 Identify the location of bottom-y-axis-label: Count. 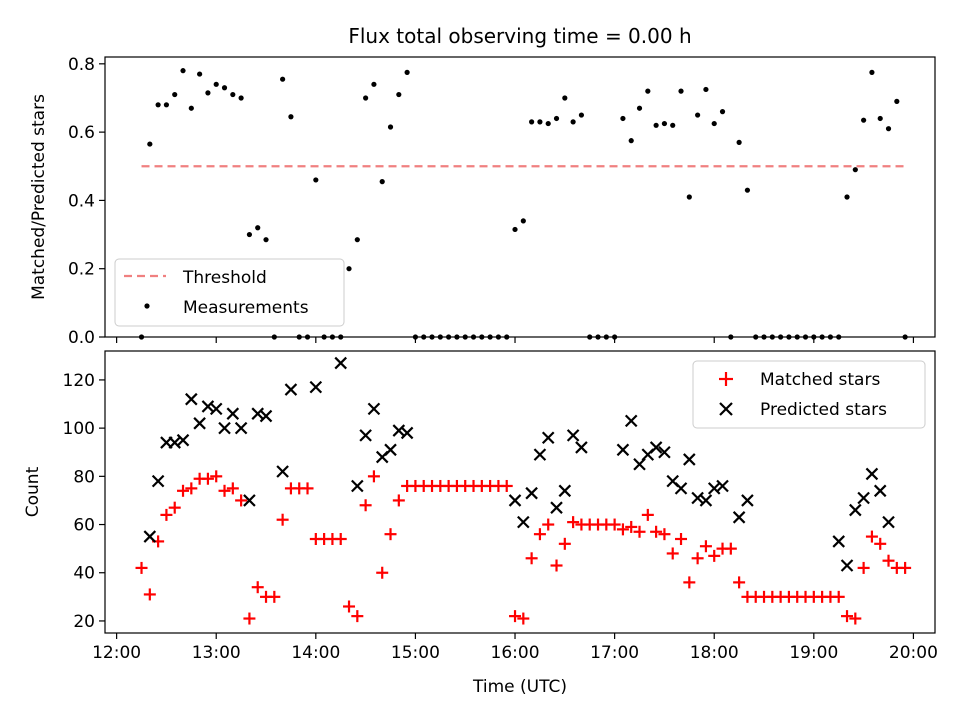
(33, 491).